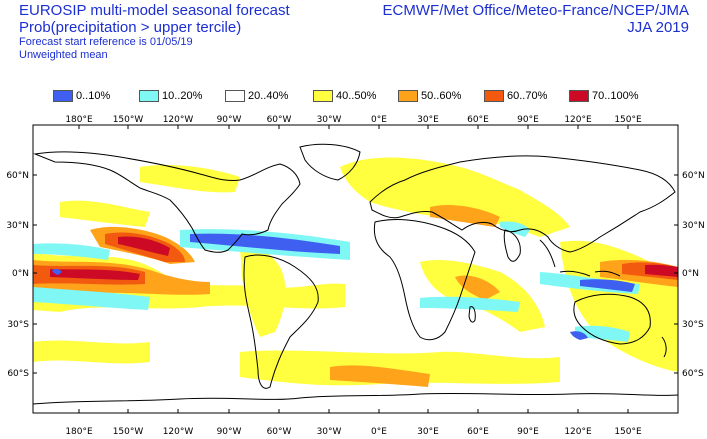  I want to click on title-line-2: Prob(precipitation > upper tercile), so click(130, 27).